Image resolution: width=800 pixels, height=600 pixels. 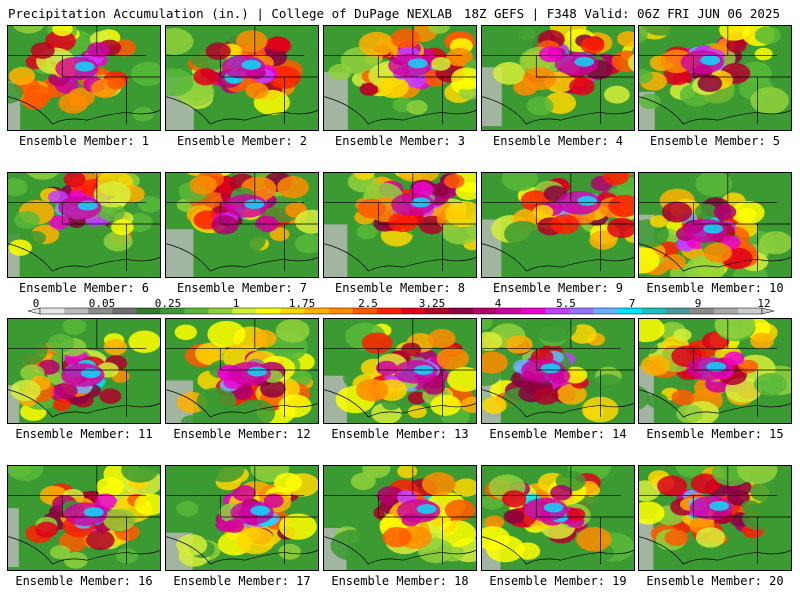 I want to click on color-bar-tick-label: 0.25, so click(x=168, y=303).